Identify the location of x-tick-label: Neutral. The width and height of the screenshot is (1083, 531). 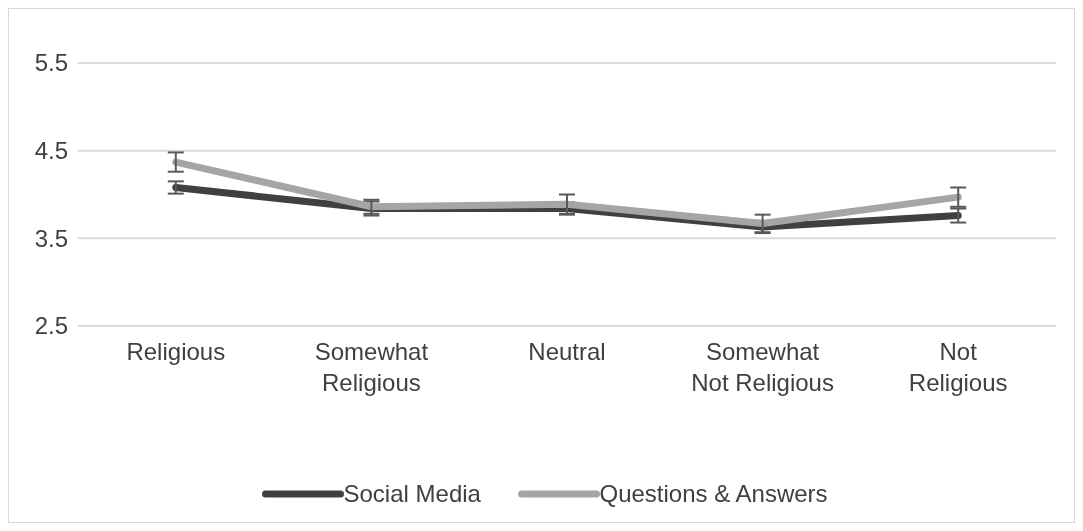
(567, 351).